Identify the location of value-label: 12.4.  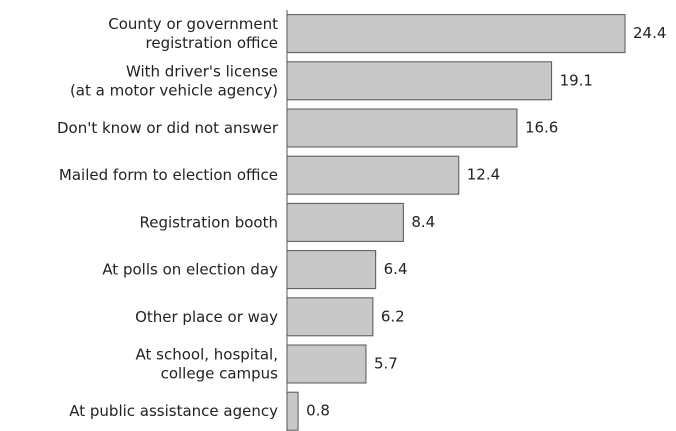
(483, 175).